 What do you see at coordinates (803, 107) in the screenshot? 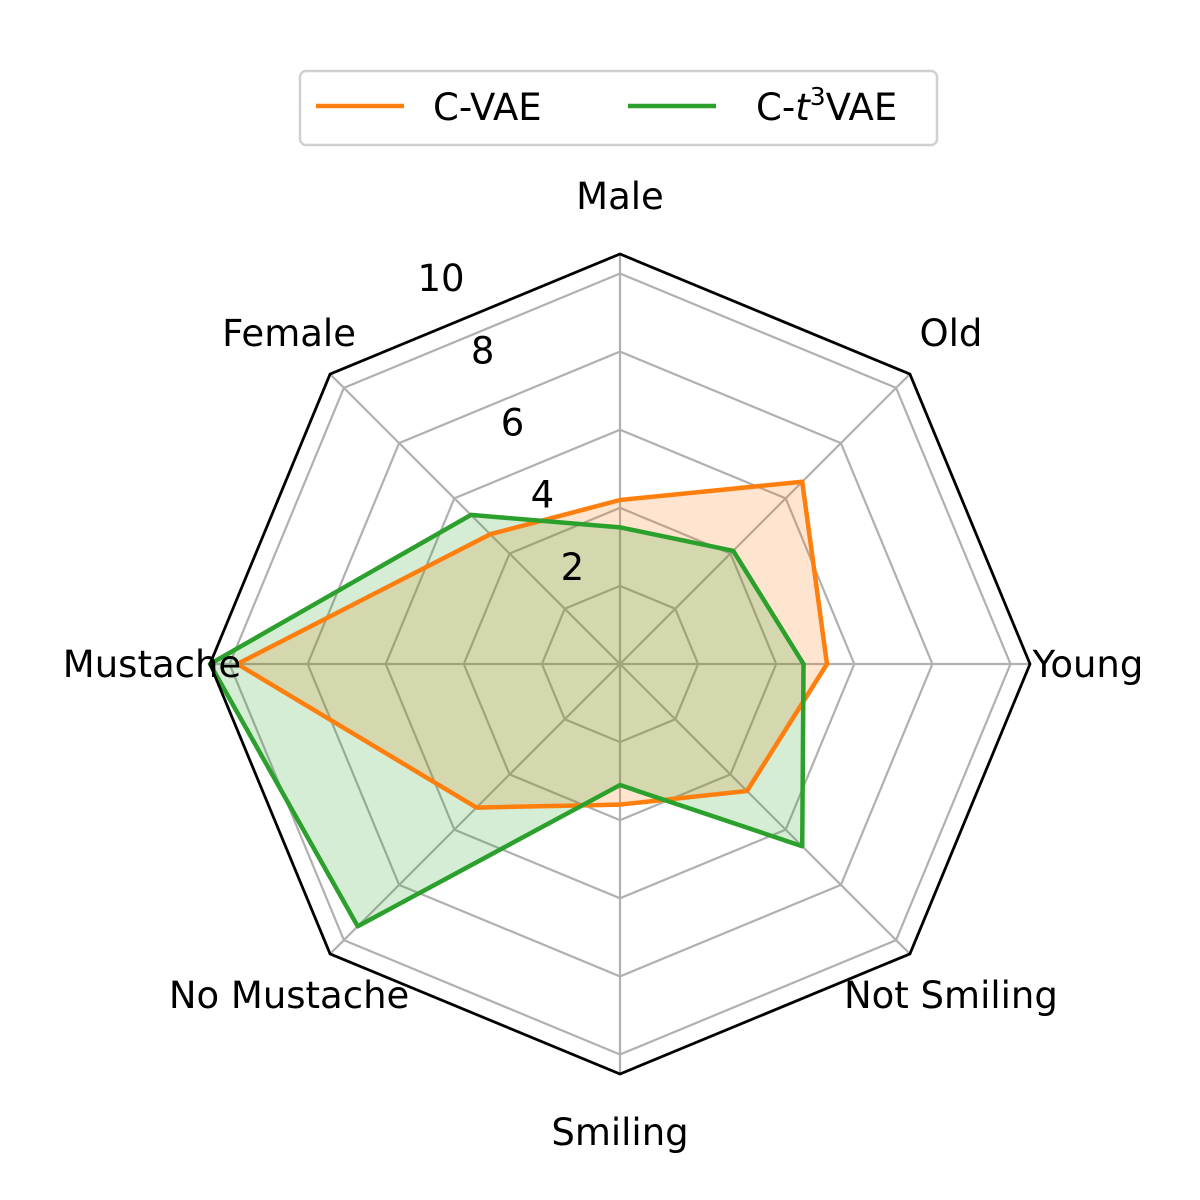
I see `legend-label-italic: t` at bounding box center [803, 107].